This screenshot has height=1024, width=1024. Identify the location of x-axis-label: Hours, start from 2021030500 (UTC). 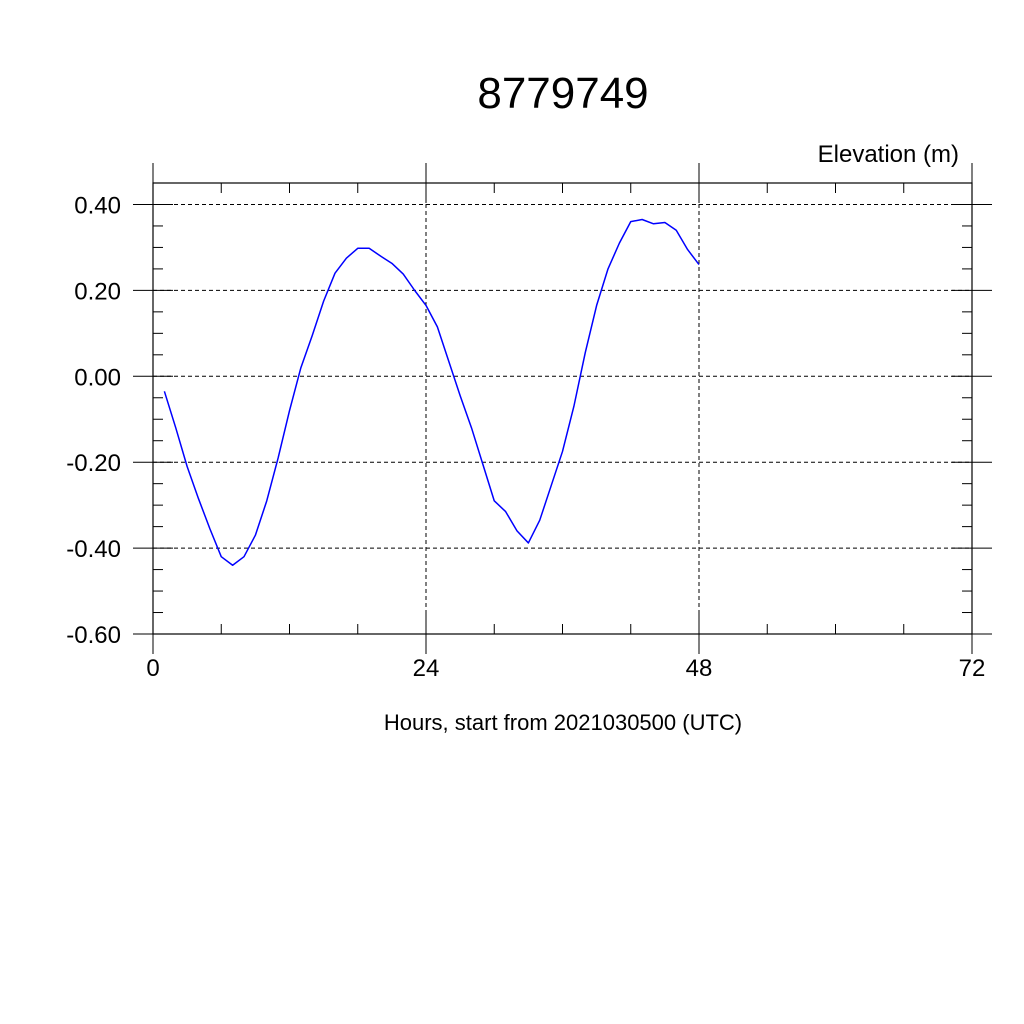
(563, 722).